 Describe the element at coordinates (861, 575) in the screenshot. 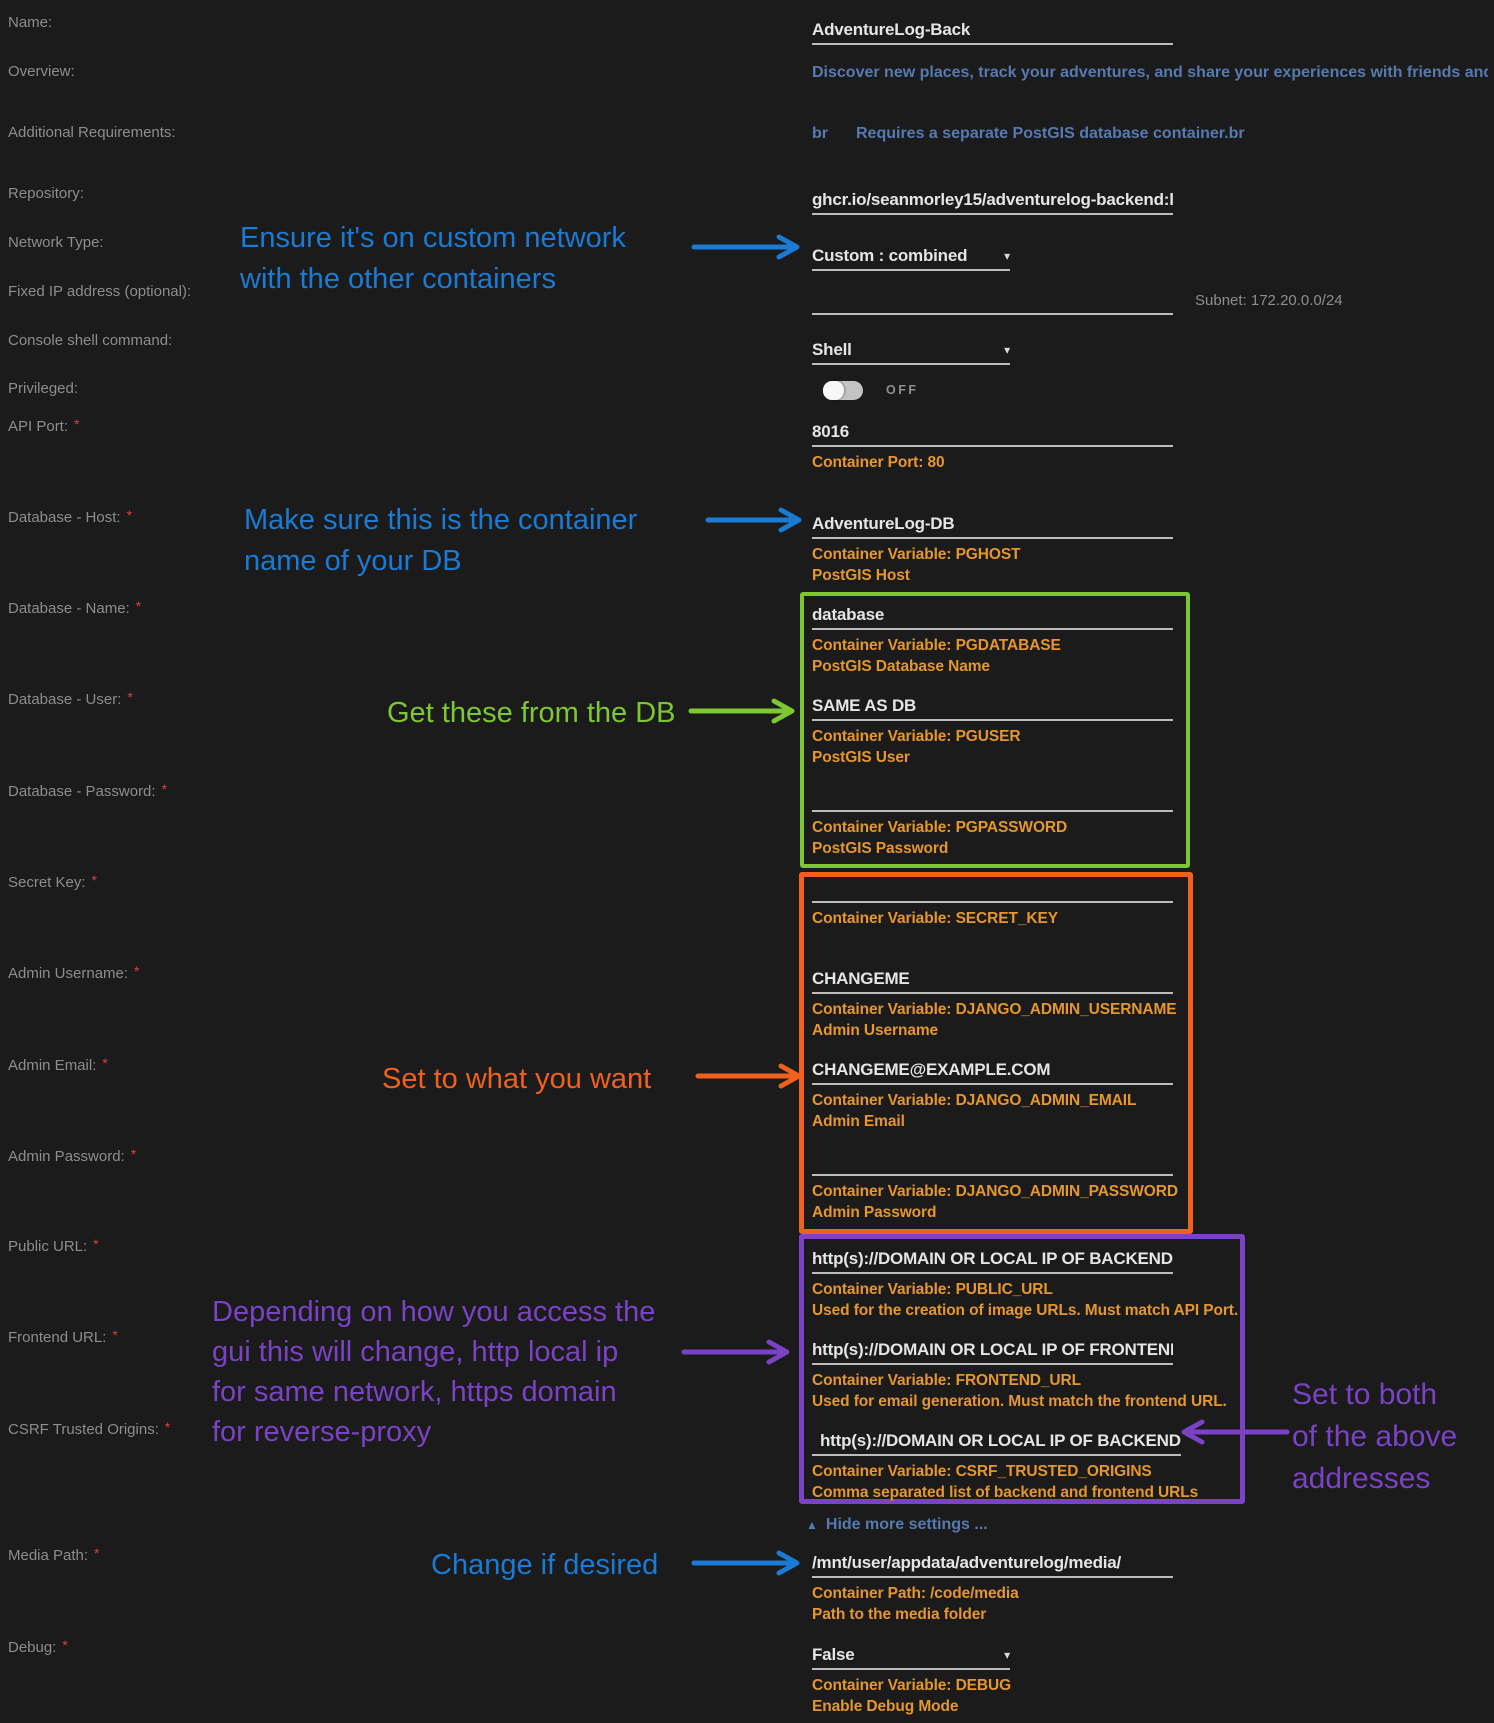

I see `db-host-description: PostGIS Host` at that location.